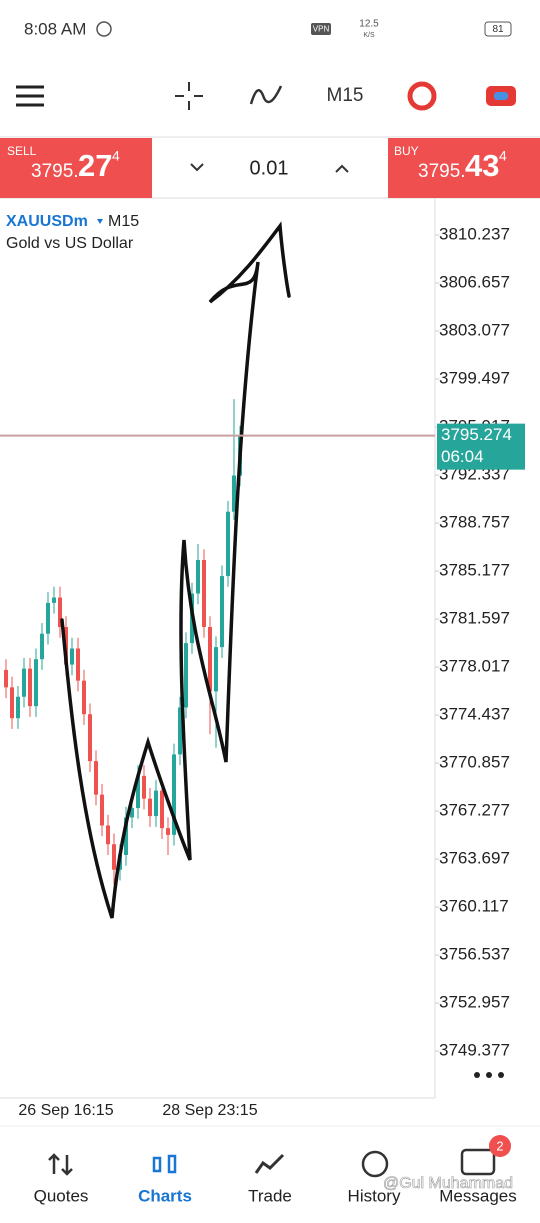 Image resolution: width=540 pixels, height=1223 pixels. Describe the element at coordinates (70, 243) in the screenshot. I see `symbol-description: Gold vs US Dollar` at that location.